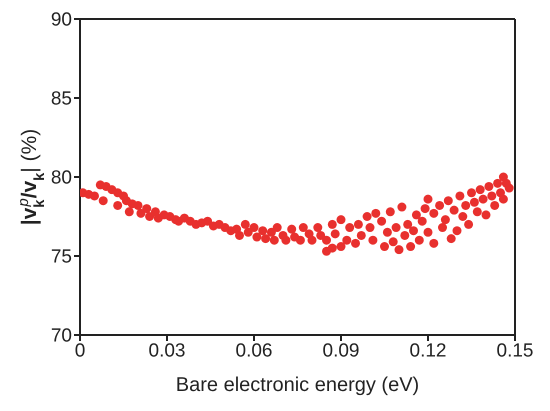  What do you see at coordinates (80, 351) in the screenshot?
I see `x-tick-label: 0` at bounding box center [80, 351].